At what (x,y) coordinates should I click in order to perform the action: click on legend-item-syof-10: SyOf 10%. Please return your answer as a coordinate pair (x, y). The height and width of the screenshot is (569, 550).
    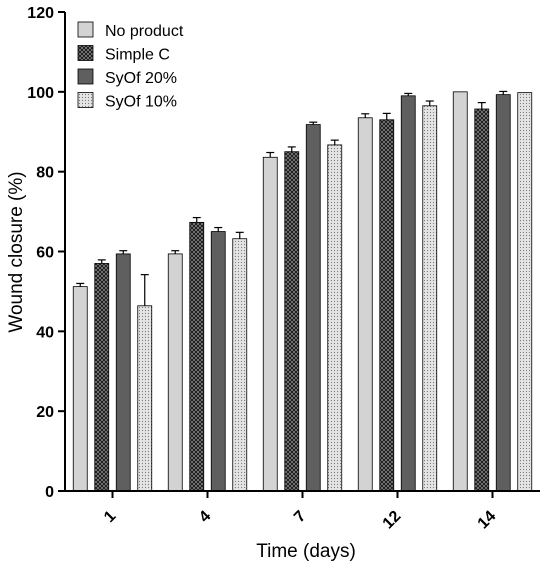
    Looking at the image, I should click on (127, 101).